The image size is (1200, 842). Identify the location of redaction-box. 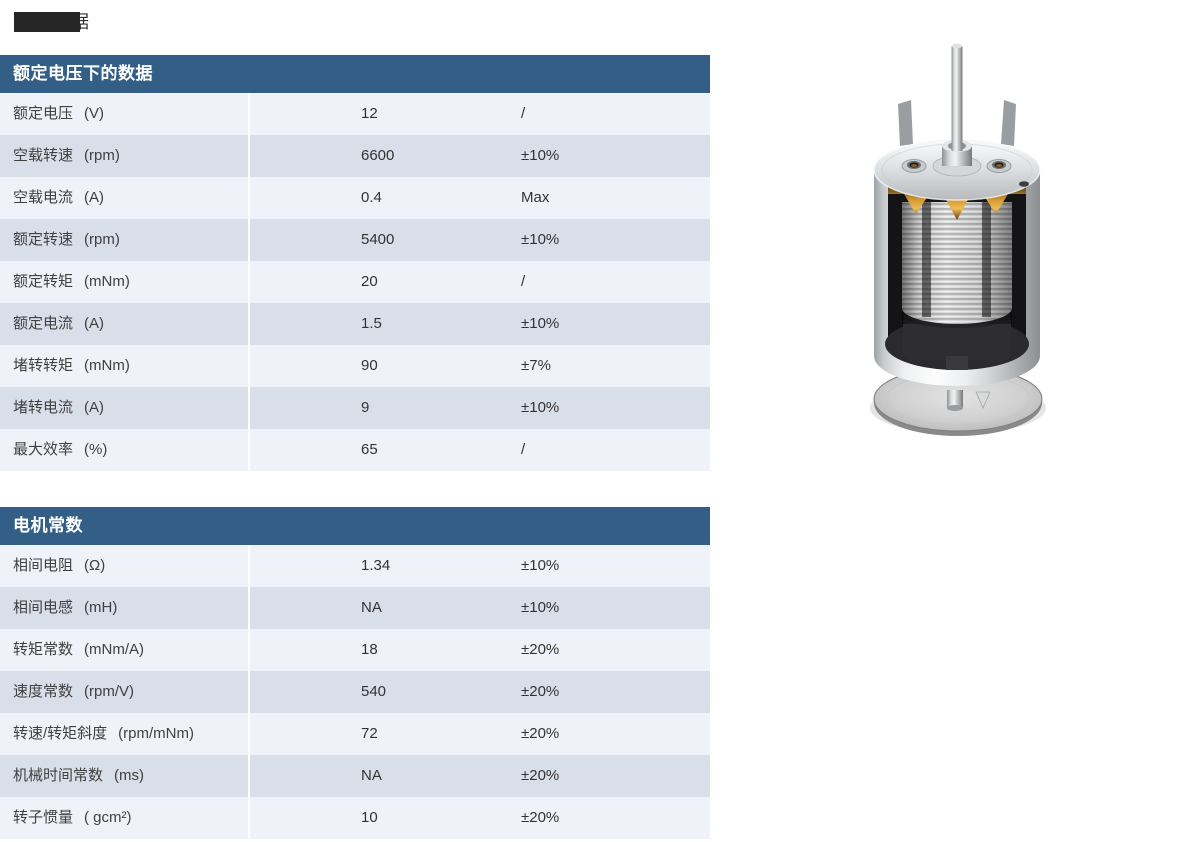
(47, 22).